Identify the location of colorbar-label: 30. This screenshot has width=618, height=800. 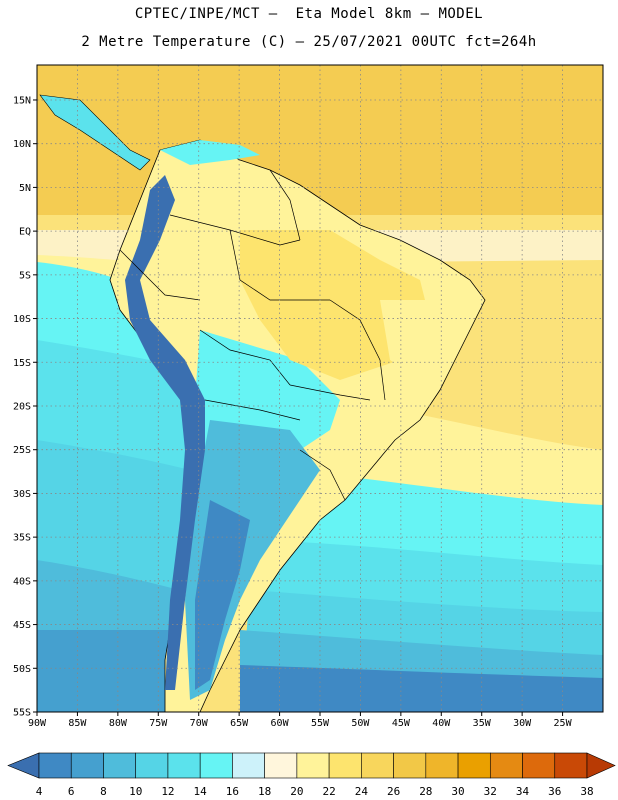
(457, 791).